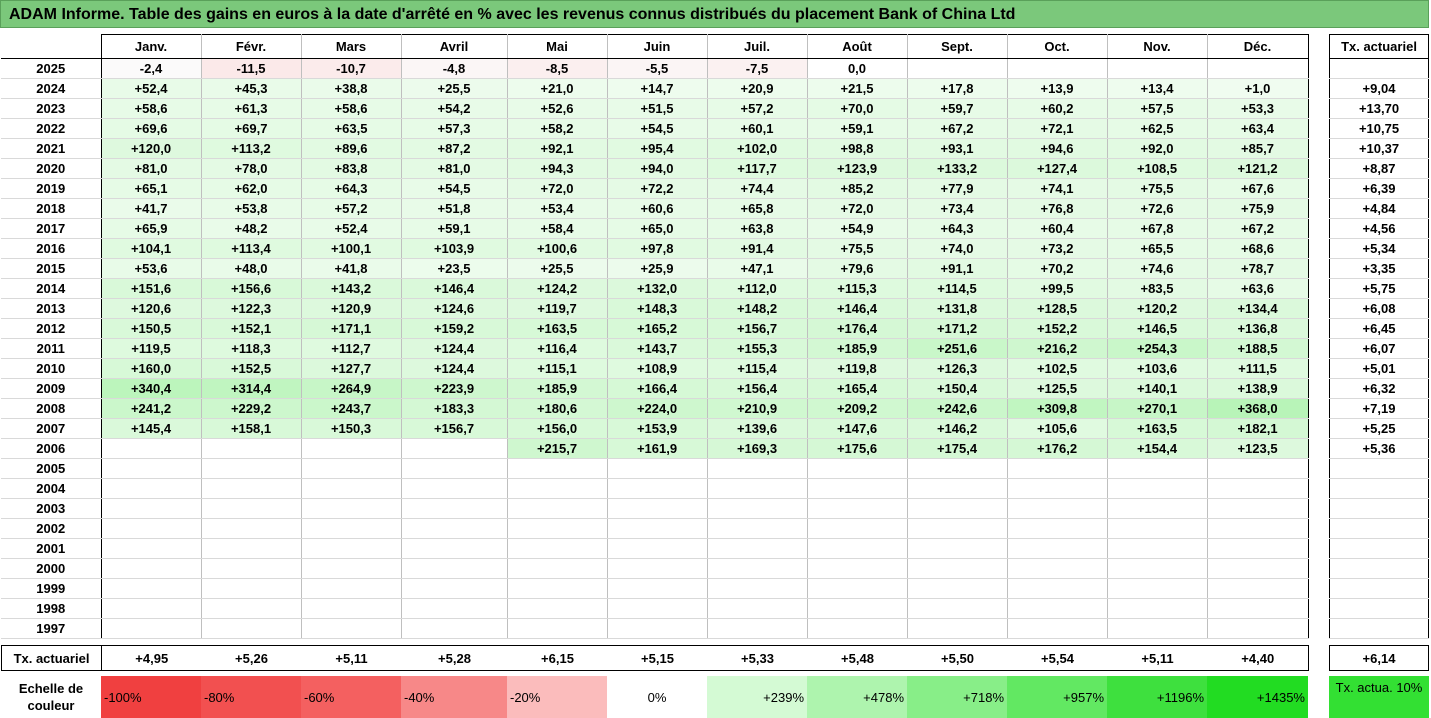 This screenshot has height=718, width=1431. What do you see at coordinates (151, 228) in the screenshot?
I see `gain-cell: +65,9` at bounding box center [151, 228].